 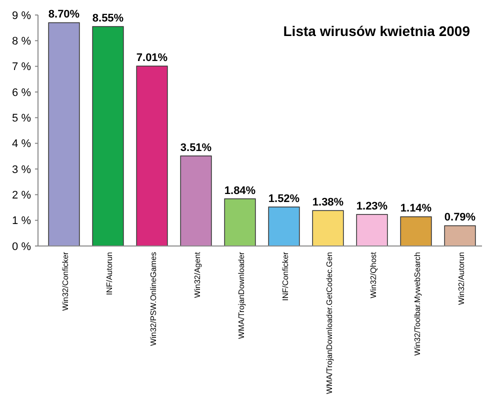 I want to click on x-tick-label: Win32/Conficker, so click(x=65, y=281).